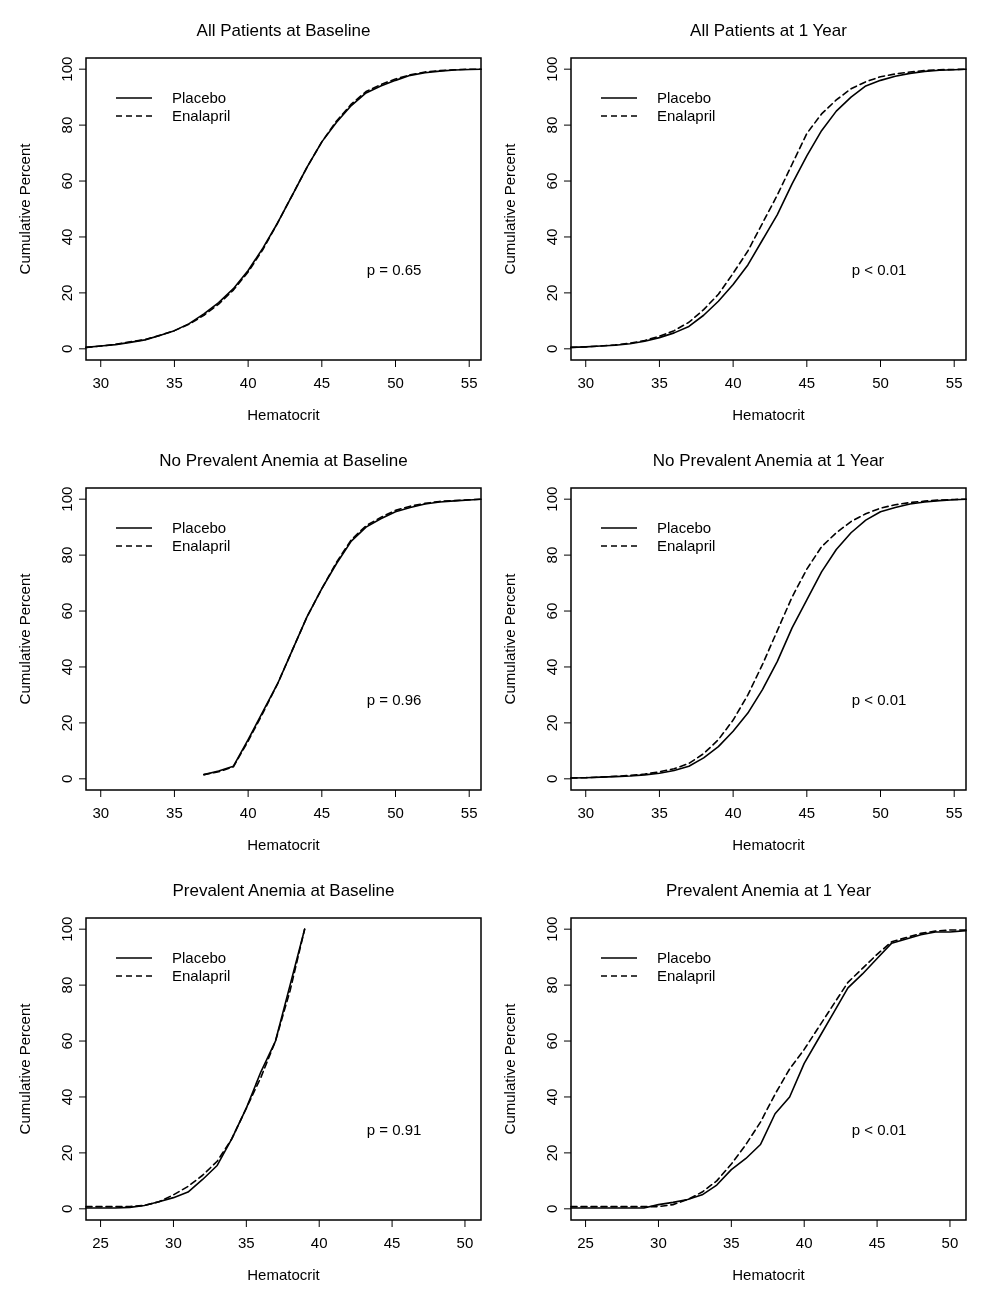 This screenshot has height=1301, width=986. What do you see at coordinates (394, 270) in the screenshot?
I see `annotation: p = 0.65` at bounding box center [394, 270].